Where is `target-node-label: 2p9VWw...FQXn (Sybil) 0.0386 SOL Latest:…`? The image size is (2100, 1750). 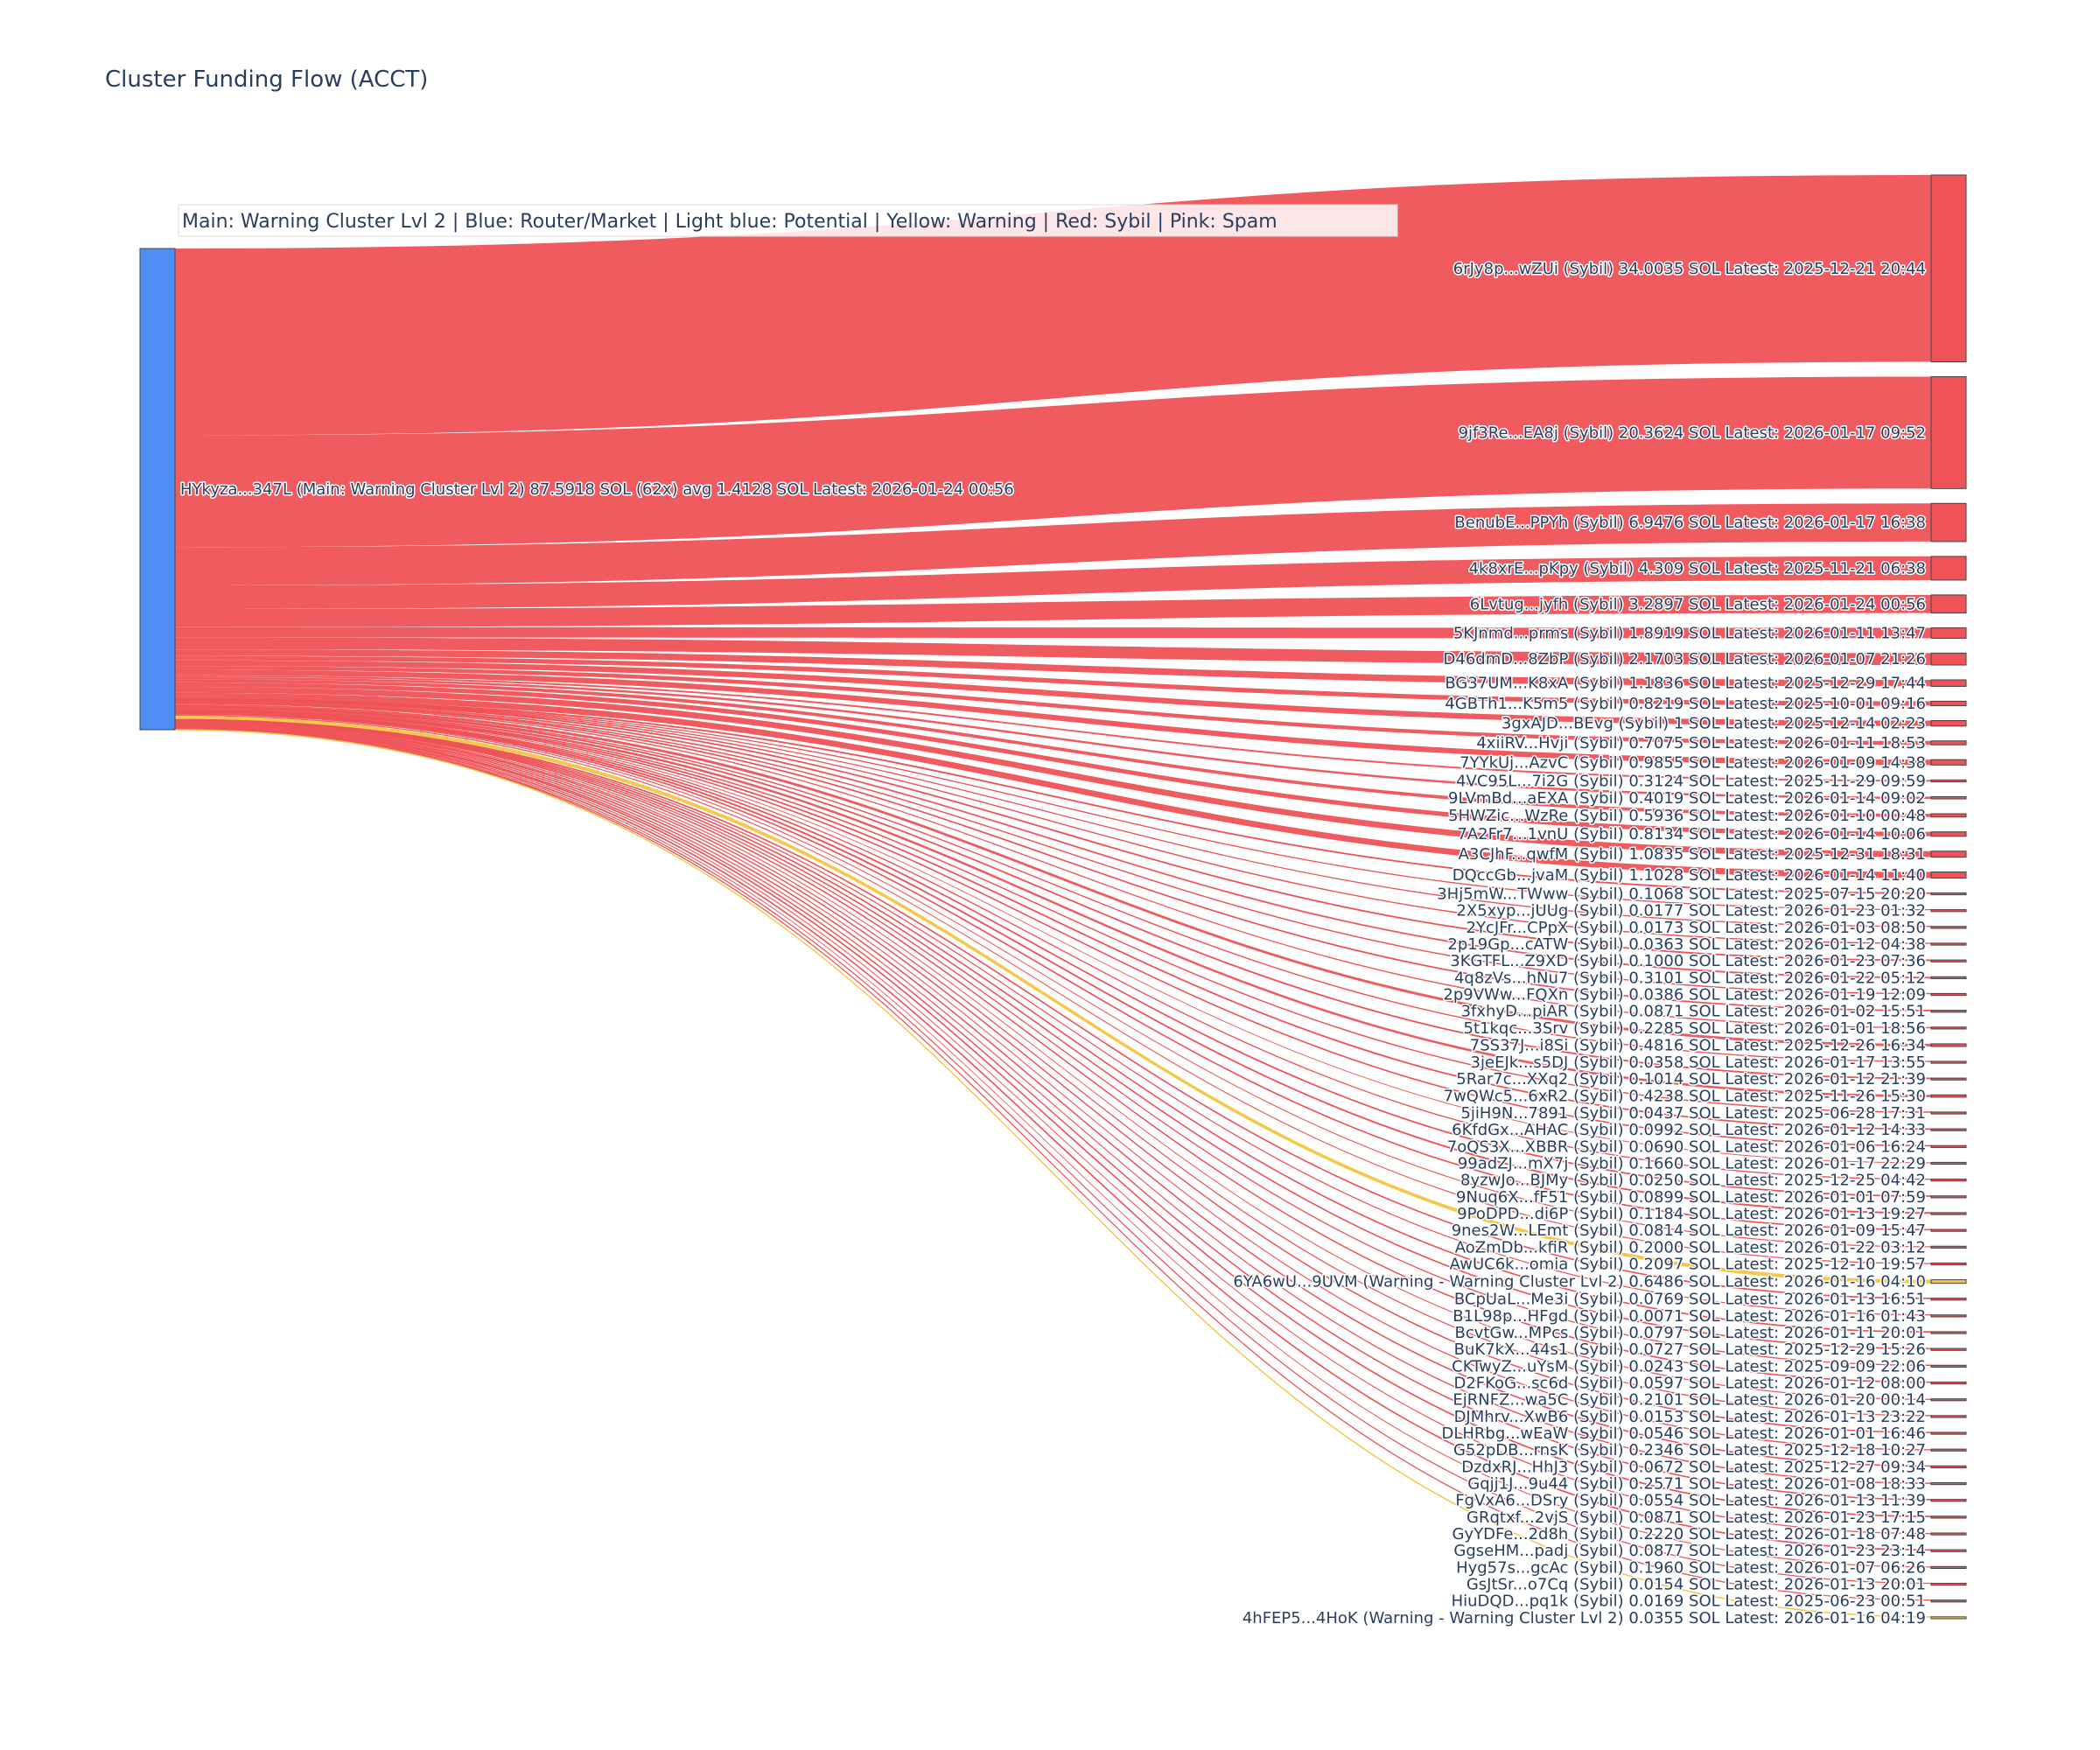
target-node-label: 2p9VWw...FQXn (Sybil) 0.0386 SOL Latest:… is located at coordinates (1684, 995).